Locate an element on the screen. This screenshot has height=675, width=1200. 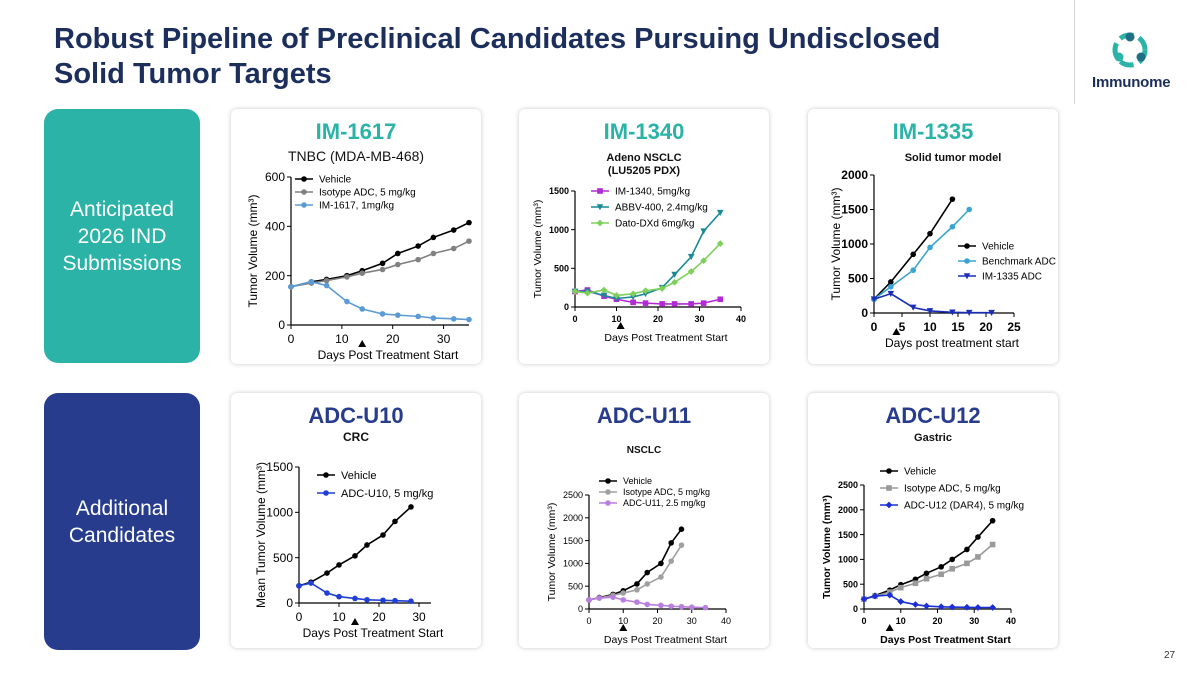
legend-label: ADC-U11, 2.5 mg/kg is located at coordinates (664, 503).